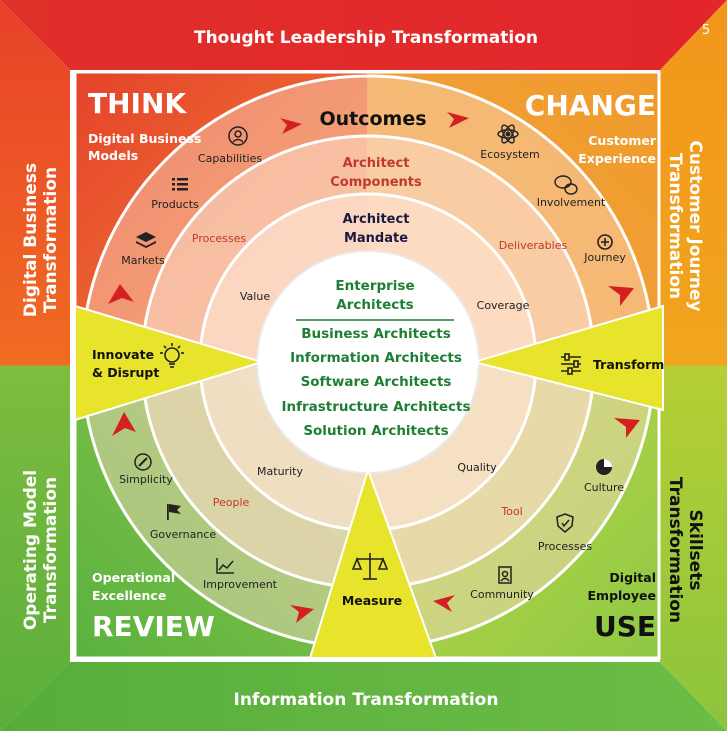  Describe the element at coordinates (374, 305) in the screenshot. I see `center-heading-2: Architects` at that location.